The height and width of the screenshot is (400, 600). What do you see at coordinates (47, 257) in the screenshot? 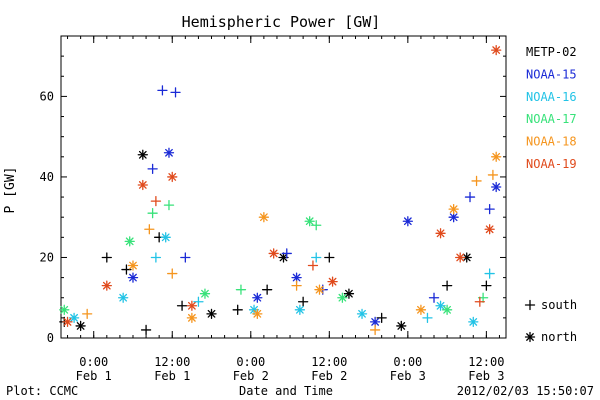
I see `y-tick-label: 20` at bounding box center [47, 257].